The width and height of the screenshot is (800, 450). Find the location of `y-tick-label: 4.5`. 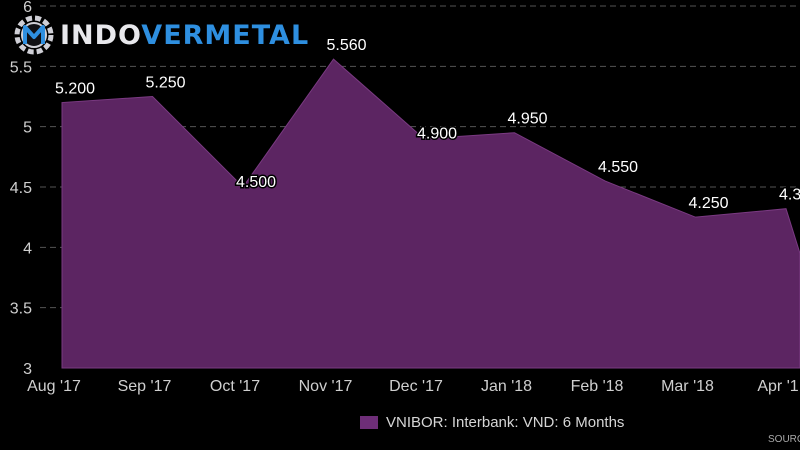

y-tick-label: 4.5 is located at coordinates (21, 188).